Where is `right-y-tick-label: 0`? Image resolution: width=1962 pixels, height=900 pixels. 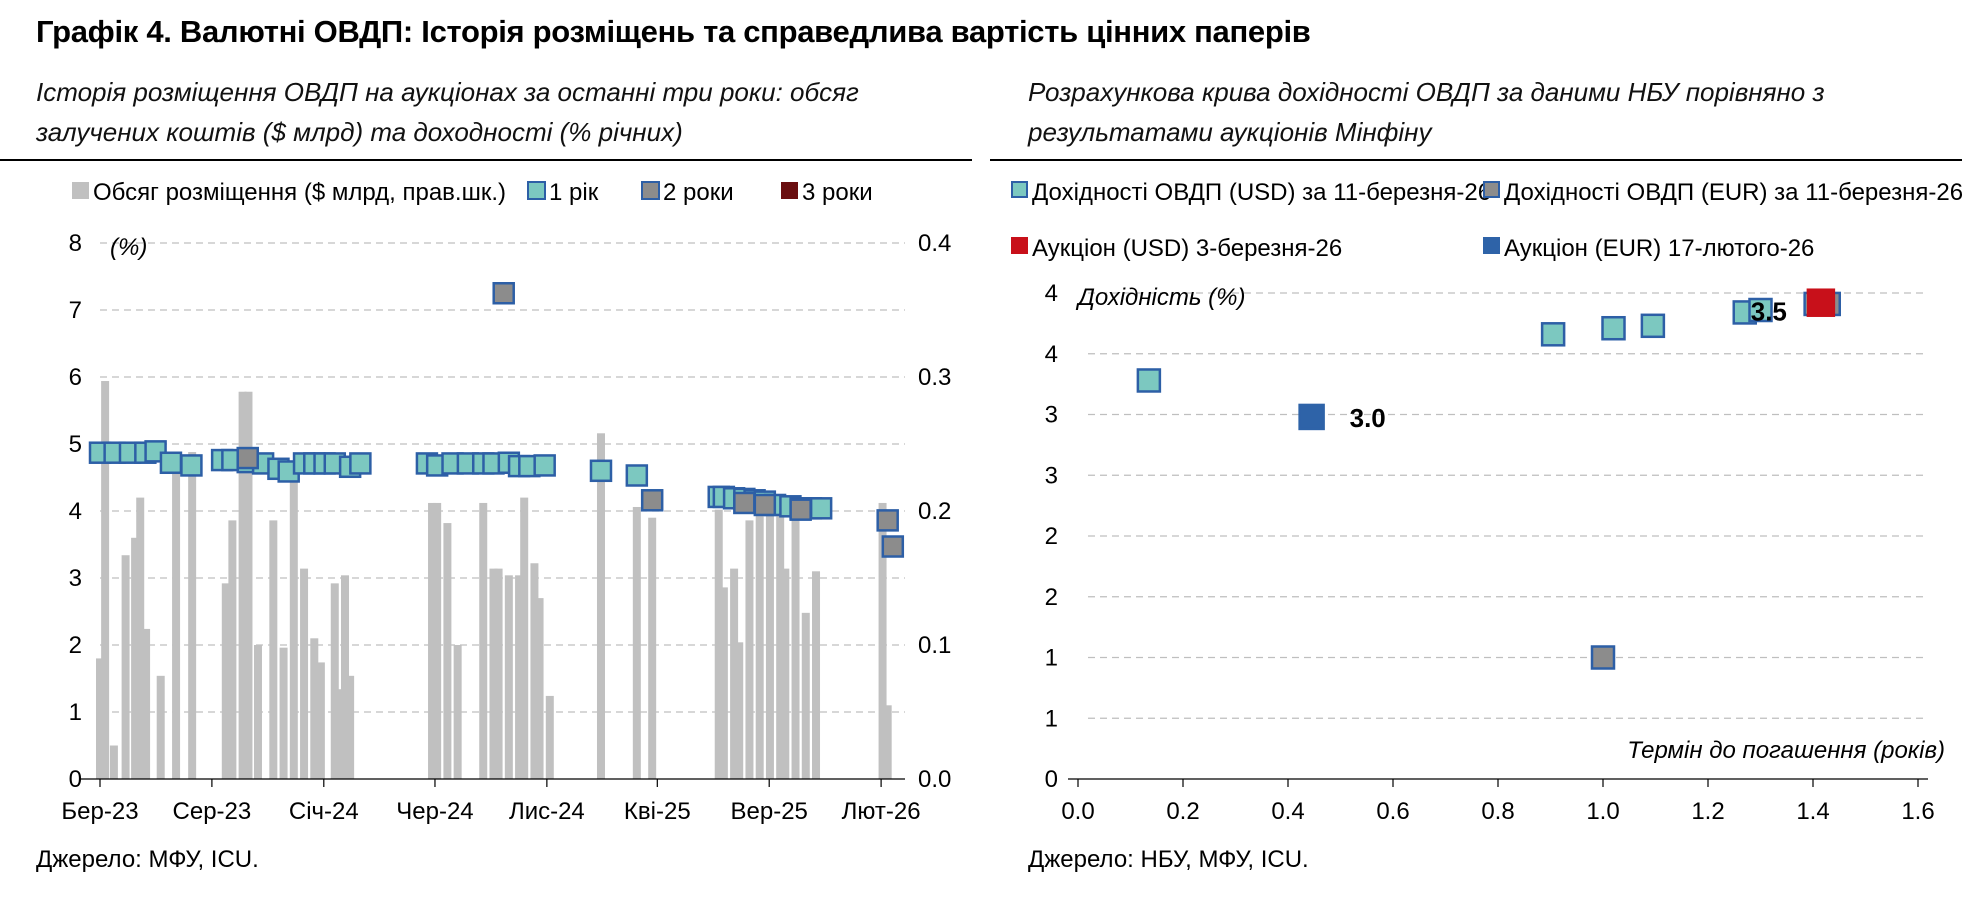 right-y-tick-label: 0 is located at coordinates (1051, 779).